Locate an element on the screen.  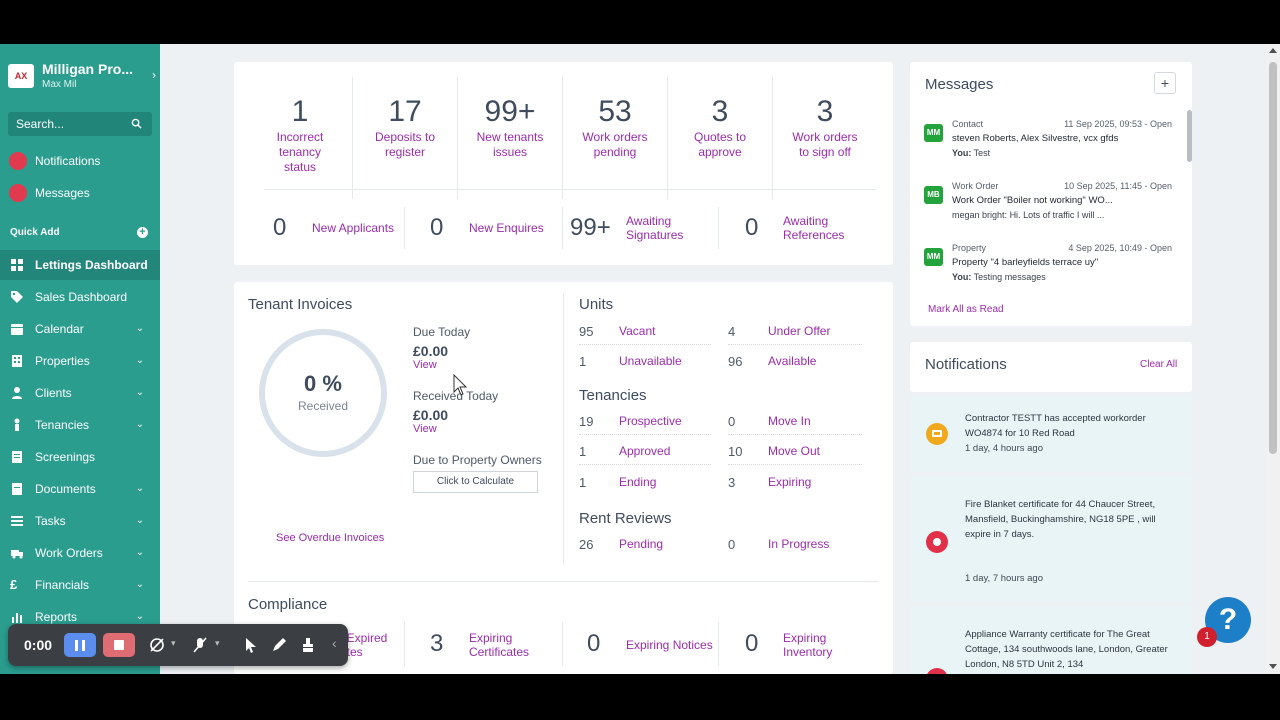
kpi-deposits-to-register: 17 Deposits to register is located at coordinates (405, 127).